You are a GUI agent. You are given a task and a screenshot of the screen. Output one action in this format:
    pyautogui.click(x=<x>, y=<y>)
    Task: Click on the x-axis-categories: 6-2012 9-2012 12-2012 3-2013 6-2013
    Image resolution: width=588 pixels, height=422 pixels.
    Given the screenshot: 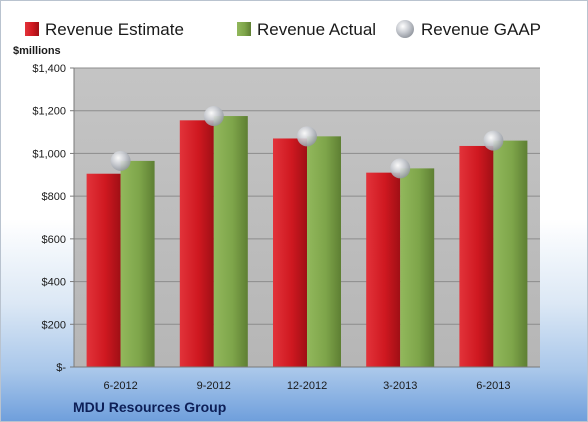 What is the action you would take?
    pyautogui.click(x=306, y=386)
    